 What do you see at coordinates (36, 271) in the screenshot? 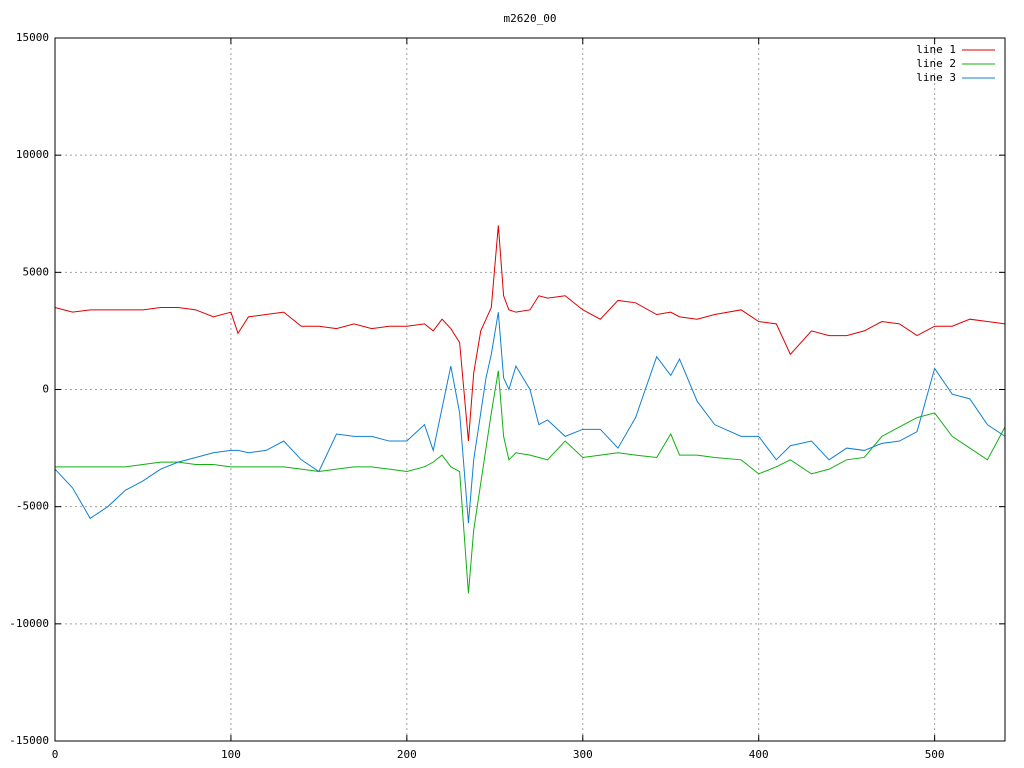
I see `y-tick-label: 5000` at bounding box center [36, 271].